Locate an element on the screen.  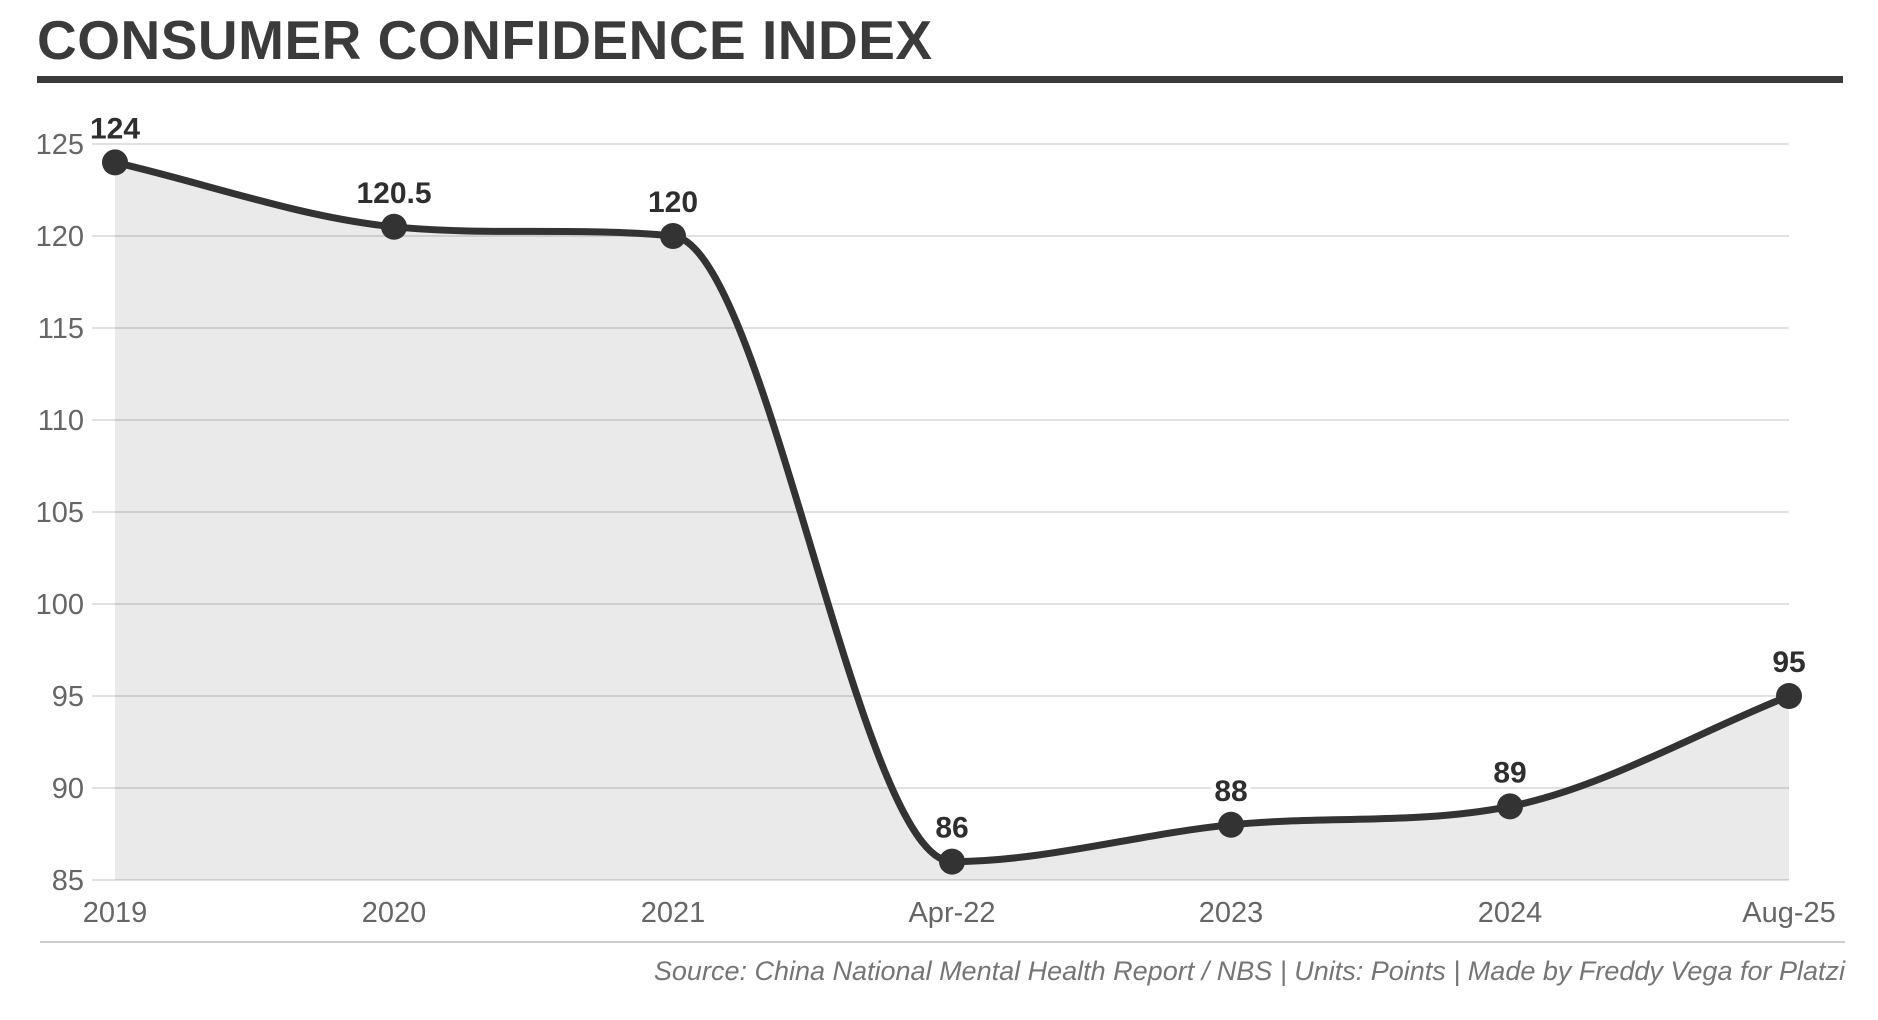
y-axis-tick-label: 120 is located at coordinates (60, 237).